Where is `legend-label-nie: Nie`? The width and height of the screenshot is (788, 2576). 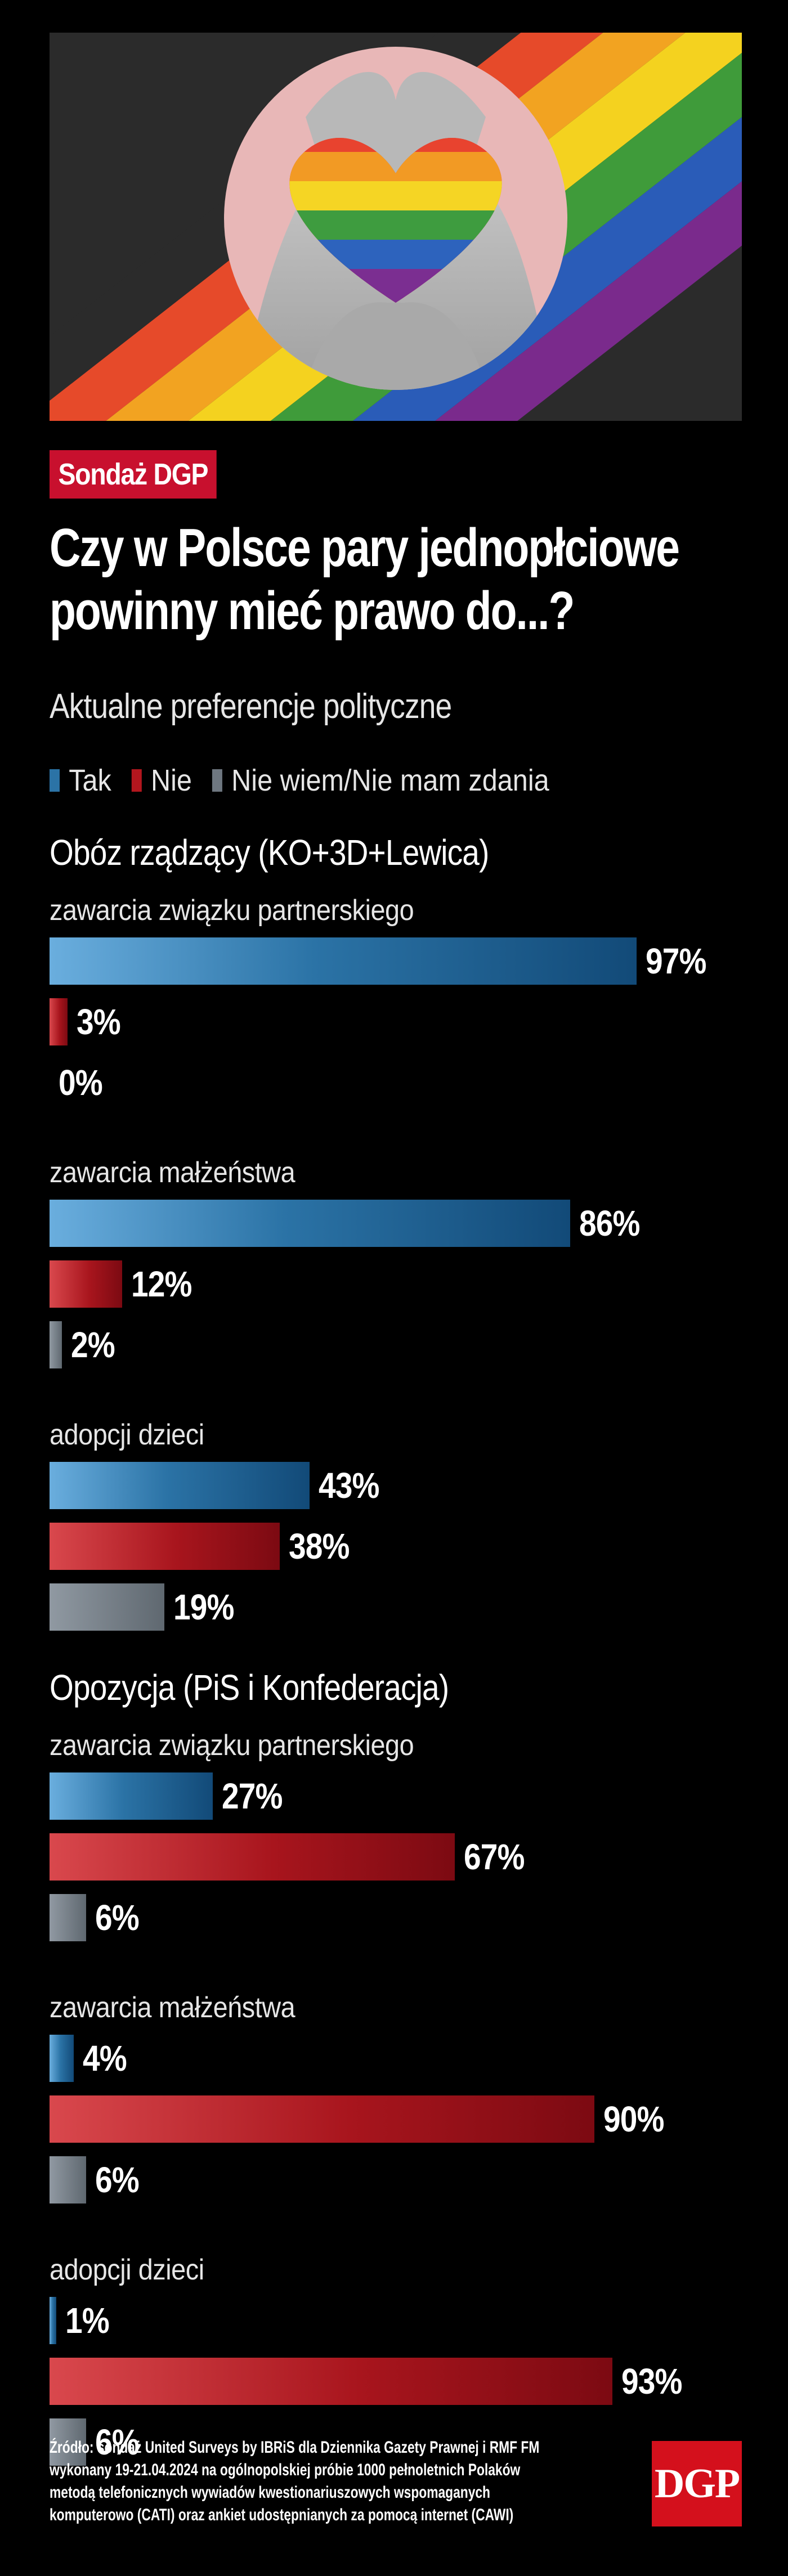
legend-label-nie: Nie is located at coordinates (171, 780).